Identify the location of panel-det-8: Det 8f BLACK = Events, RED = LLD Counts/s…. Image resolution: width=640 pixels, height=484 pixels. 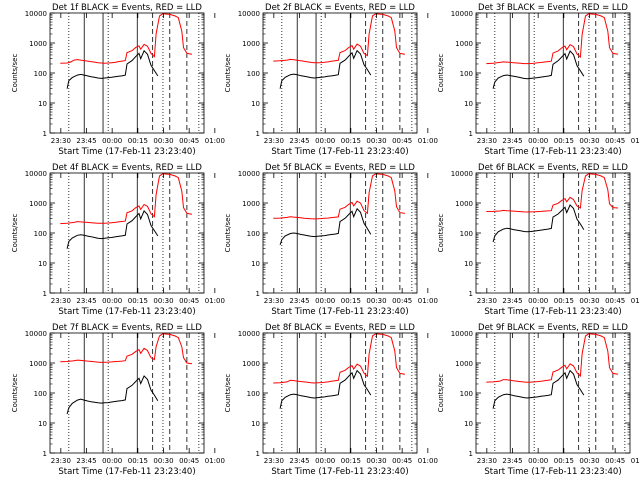
(331, 400).